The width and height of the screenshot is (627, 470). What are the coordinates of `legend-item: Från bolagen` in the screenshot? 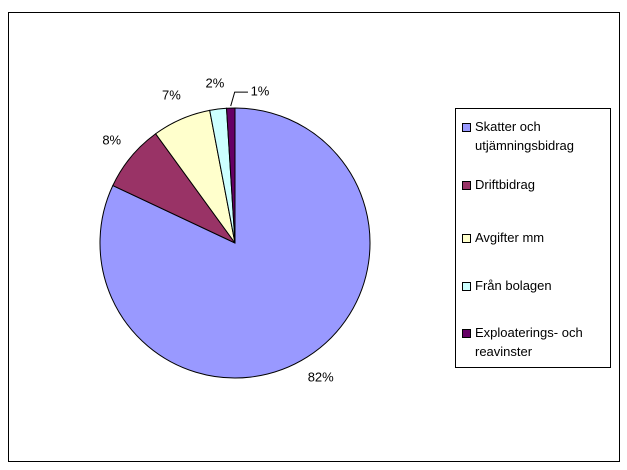 It's located at (535, 285).